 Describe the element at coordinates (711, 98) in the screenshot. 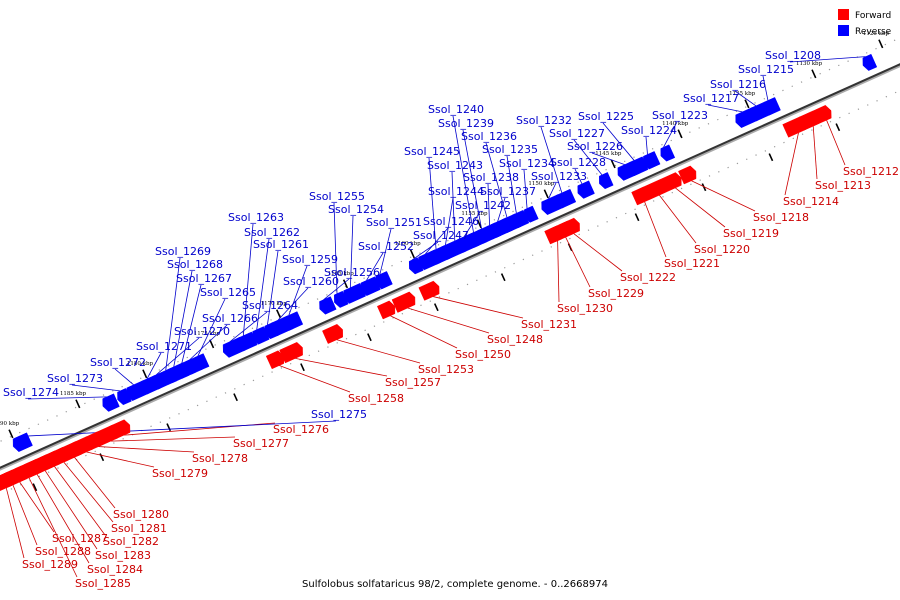

I see `reverse-gene-label: Ssol_1217` at that location.